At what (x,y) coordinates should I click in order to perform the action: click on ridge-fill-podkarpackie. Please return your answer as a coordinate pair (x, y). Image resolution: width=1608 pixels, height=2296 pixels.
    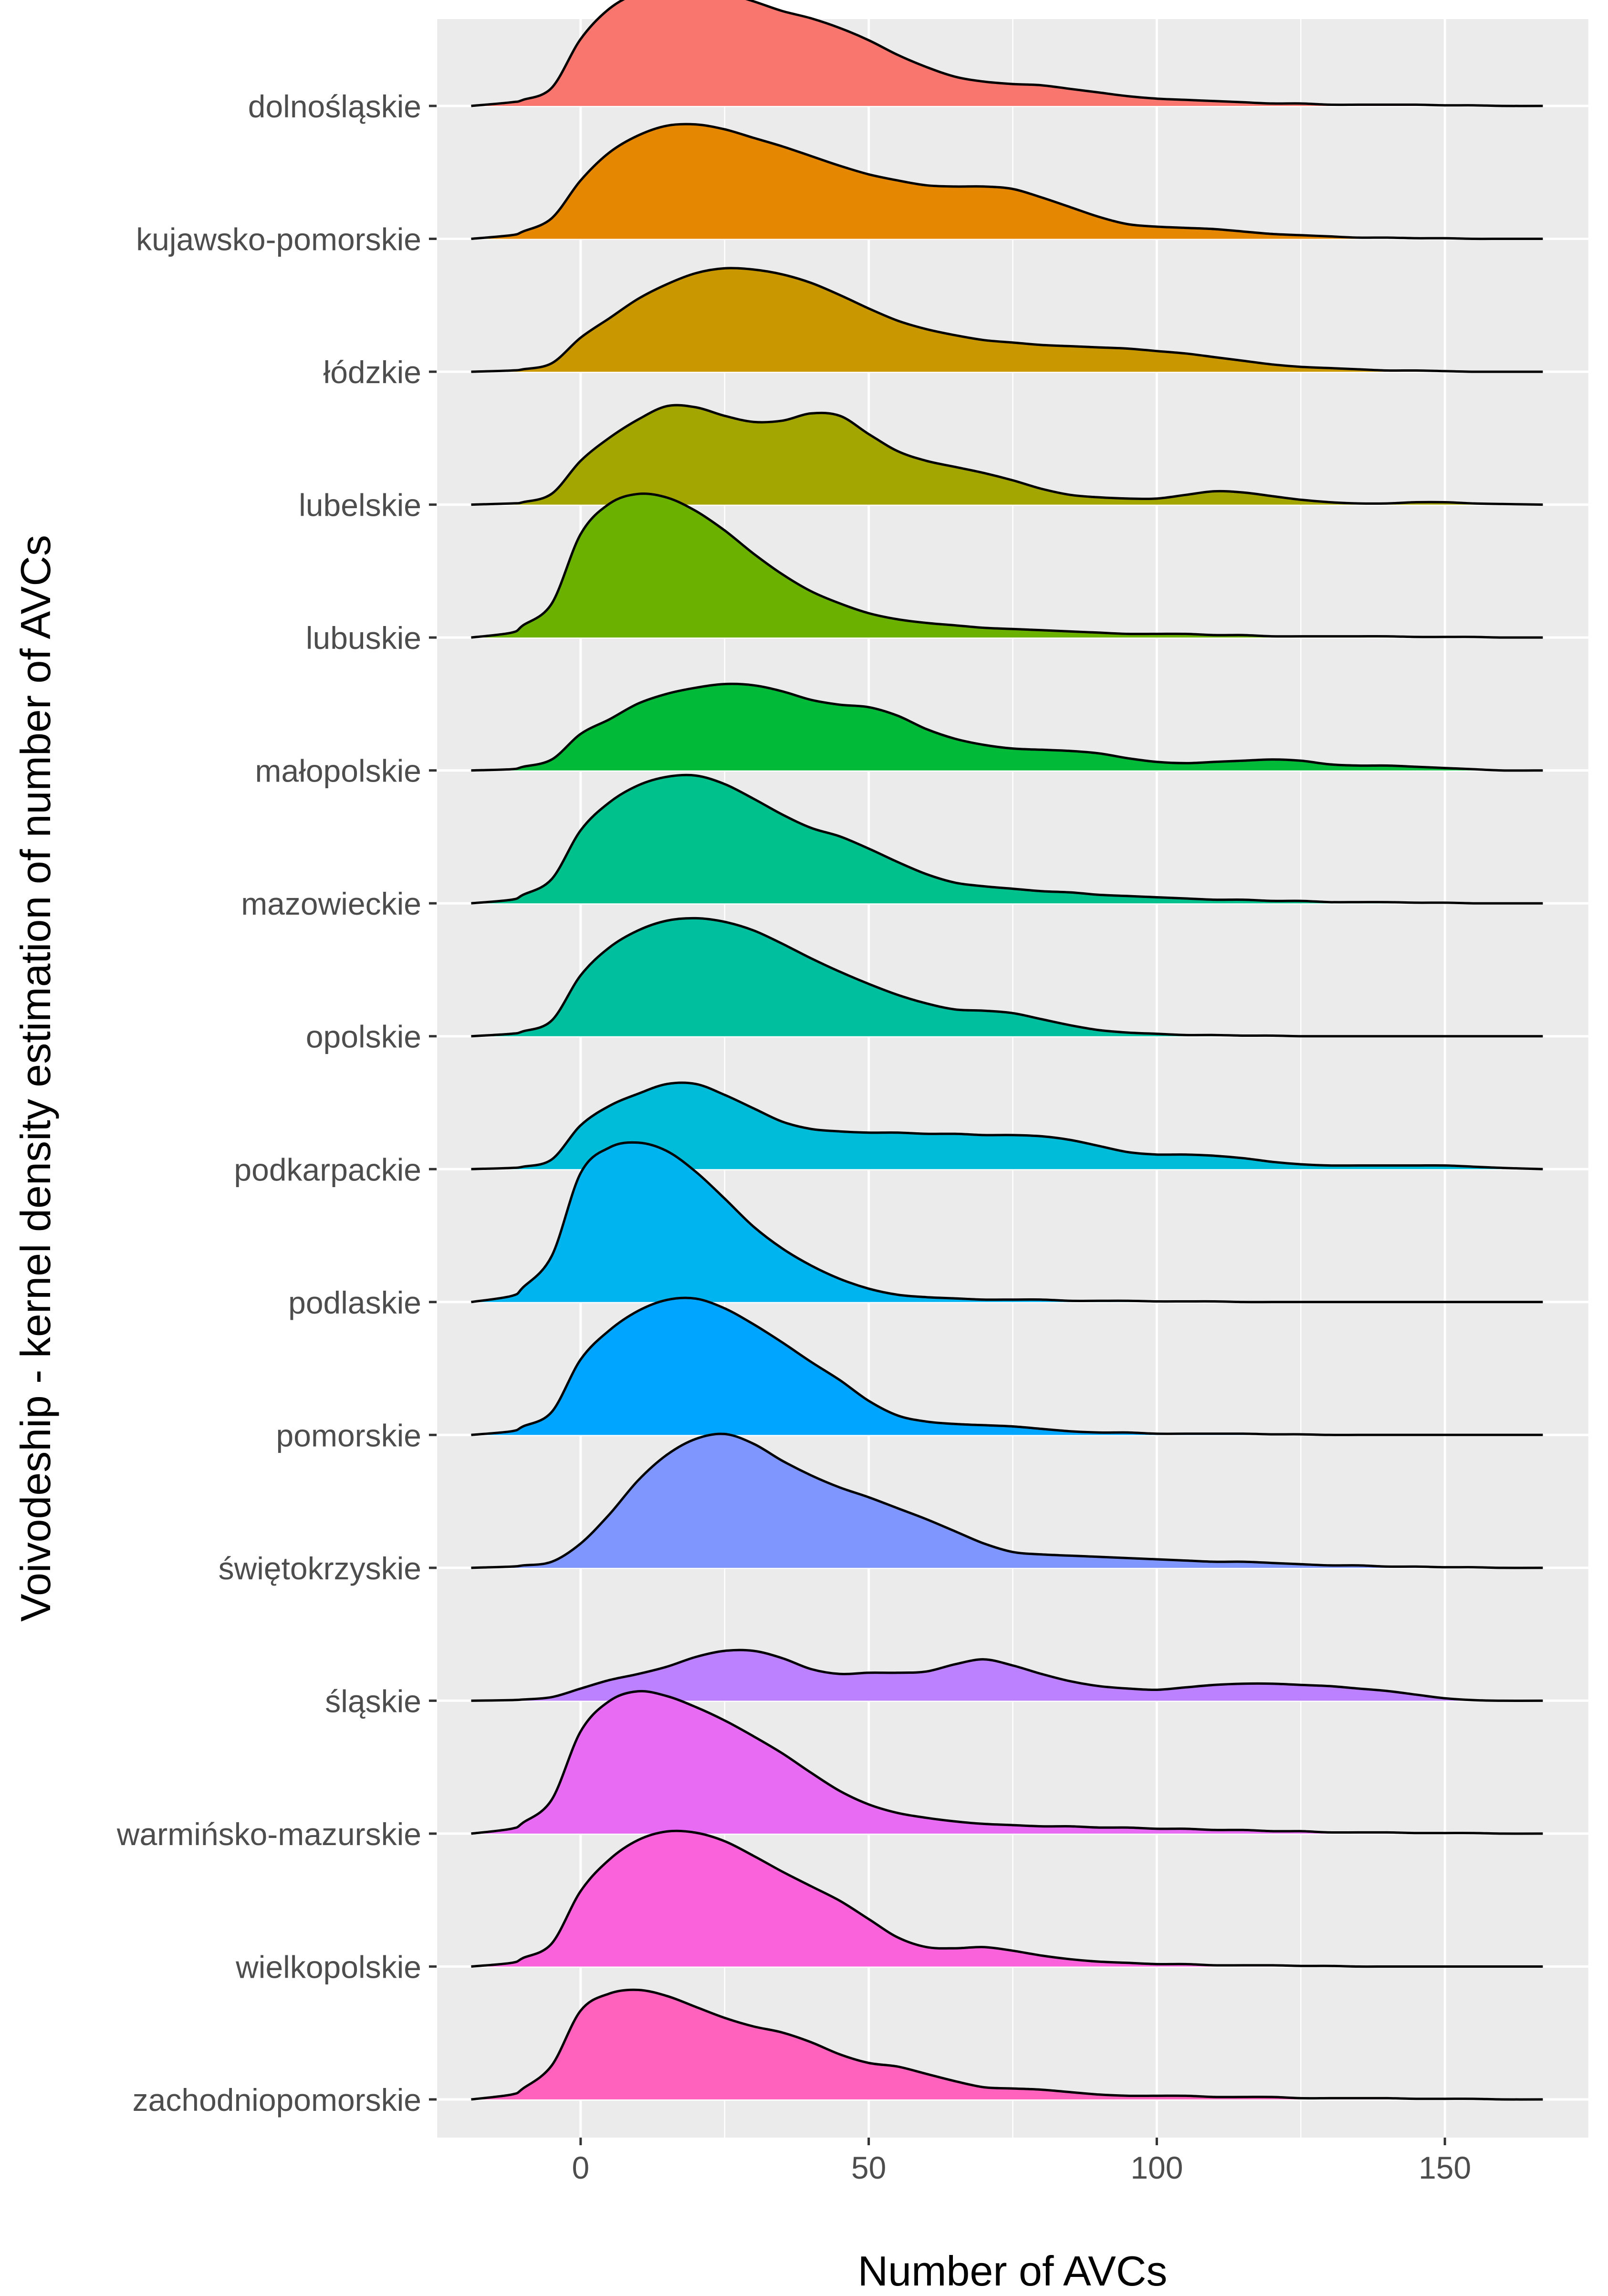
    Looking at the image, I should click on (1007, 1126).